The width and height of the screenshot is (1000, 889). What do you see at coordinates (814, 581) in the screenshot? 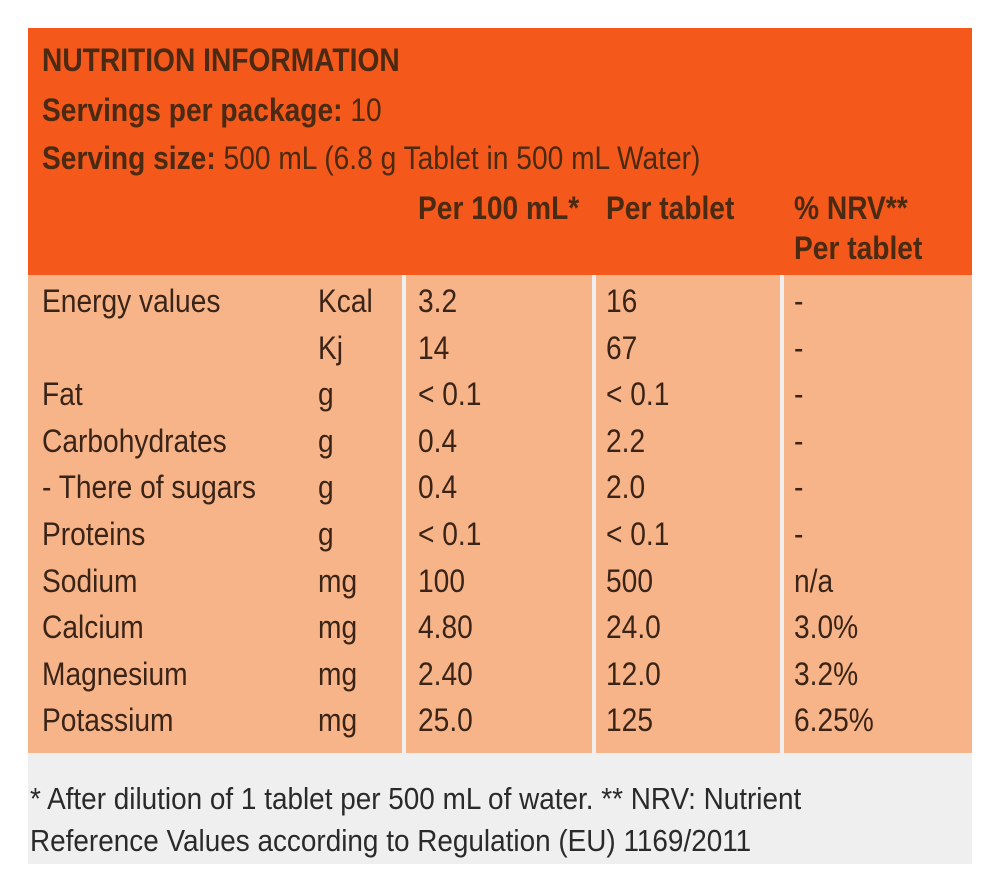
I see `value-nrv: n/a` at bounding box center [814, 581].